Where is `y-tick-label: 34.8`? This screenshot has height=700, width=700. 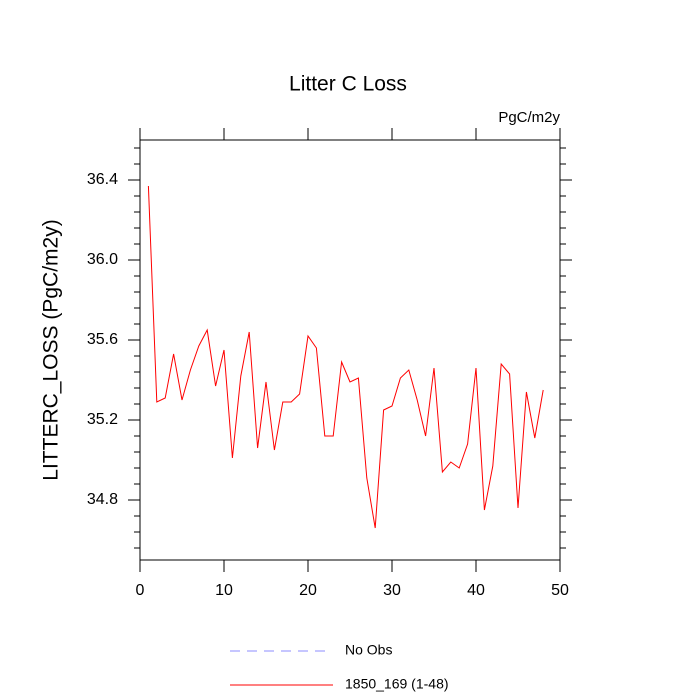
y-tick-label: 34.8 is located at coordinates (102, 499).